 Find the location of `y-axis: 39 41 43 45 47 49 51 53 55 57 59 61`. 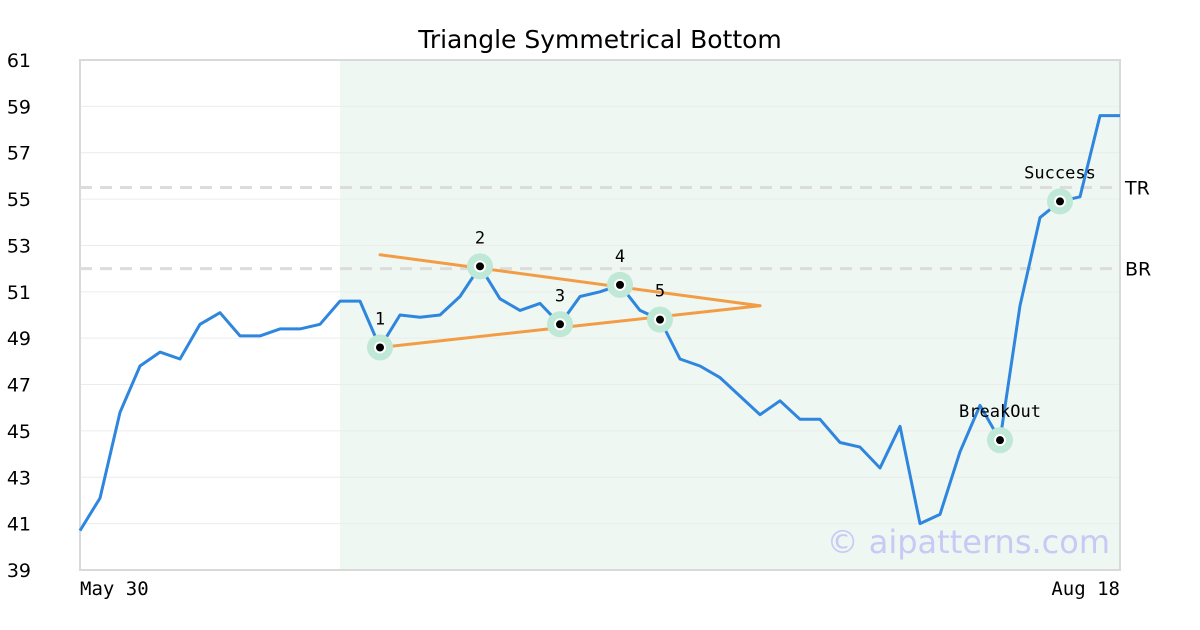

y-axis: 39 41 43 45 47 49 51 53 55 57 59 61 is located at coordinates (19, 316).